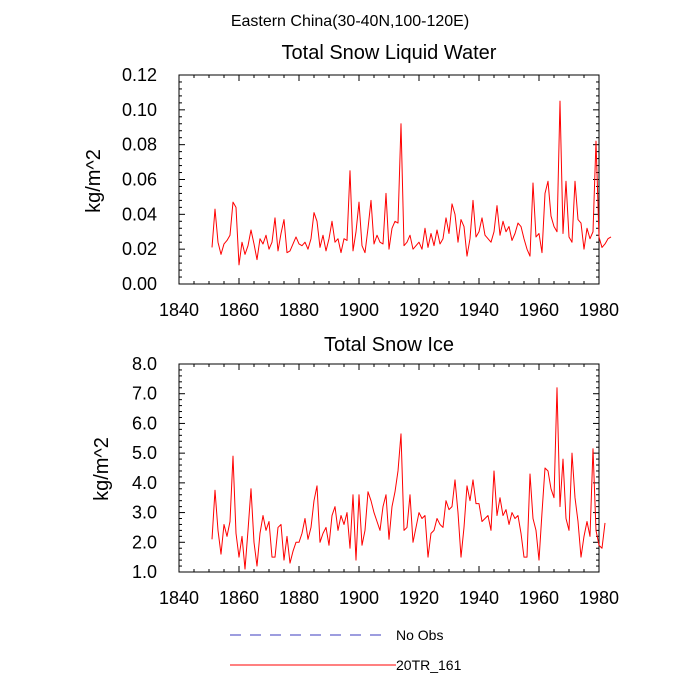 The image size is (700, 700). What do you see at coordinates (346, 650) in the screenshot?
I see `legend: No Obs 20TR_161` at bounding box center [346, 650].